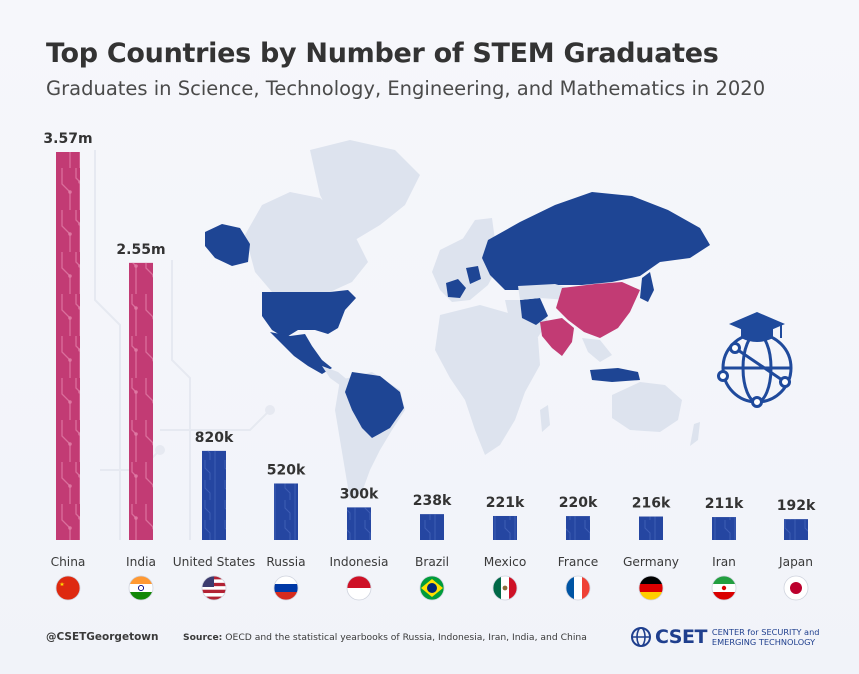 This screenshot has width=859, height=674. What do you see at coordinates (214, 495) in the screenshot?
I see `bar-united-states` at bounding box center [214, 495].